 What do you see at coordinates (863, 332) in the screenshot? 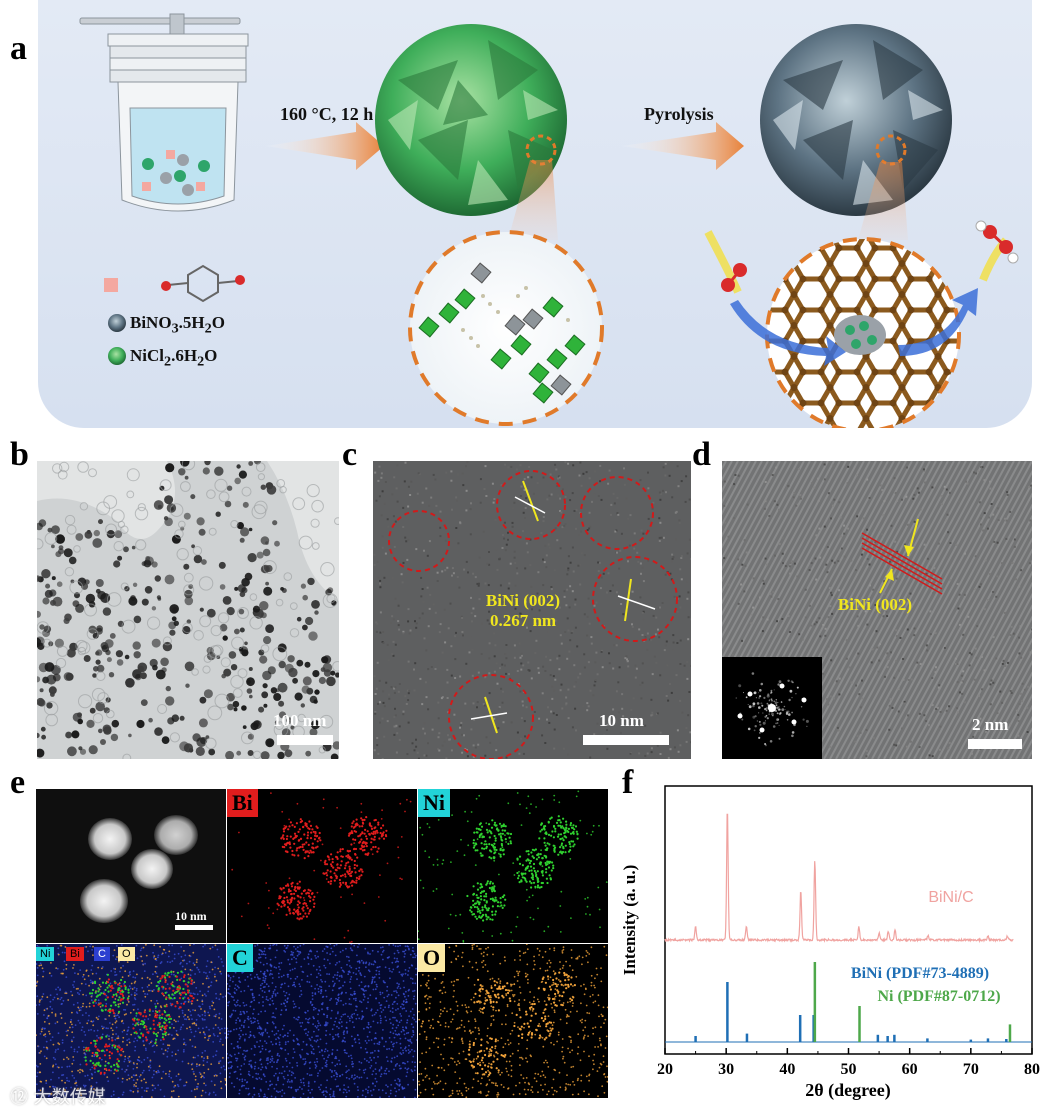
I see `graphene-zoom-icon` at bounding box center [863, 332].